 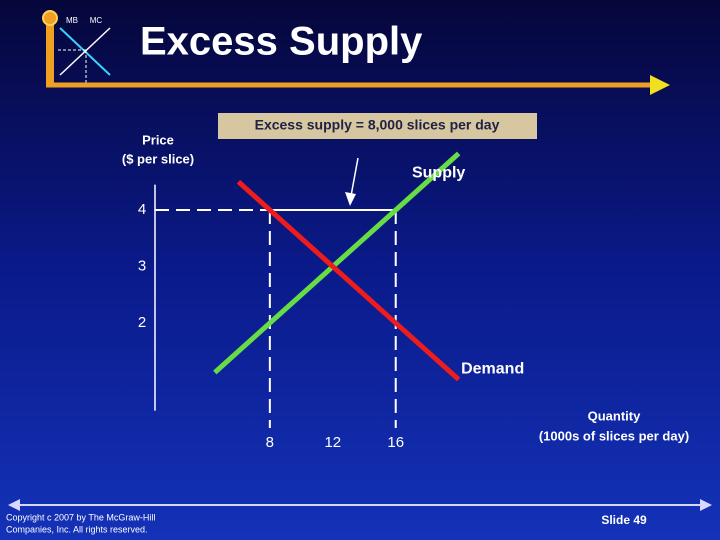 What do you see at coordinates (614, 415) in the screenshot?
I see `x-axis-label: Quantity` at bounding box center [614, 415].